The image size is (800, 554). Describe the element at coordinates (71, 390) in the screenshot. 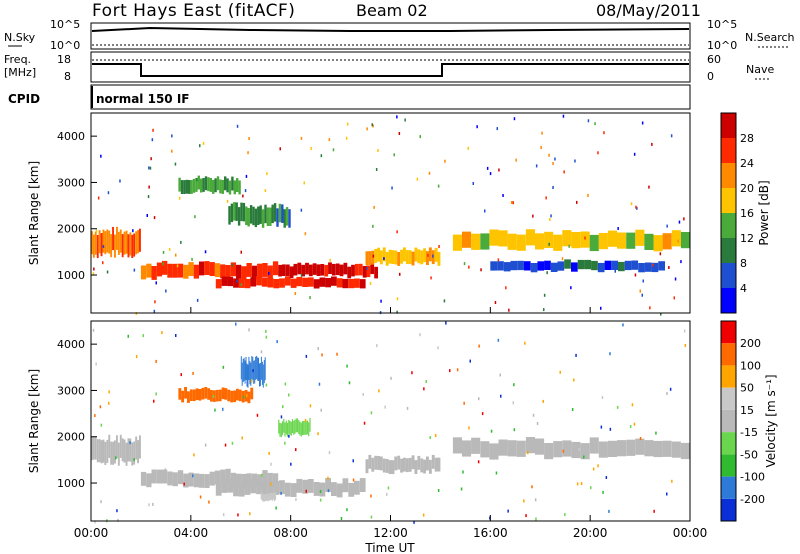

I see `ytick-label: 3000` at that location.